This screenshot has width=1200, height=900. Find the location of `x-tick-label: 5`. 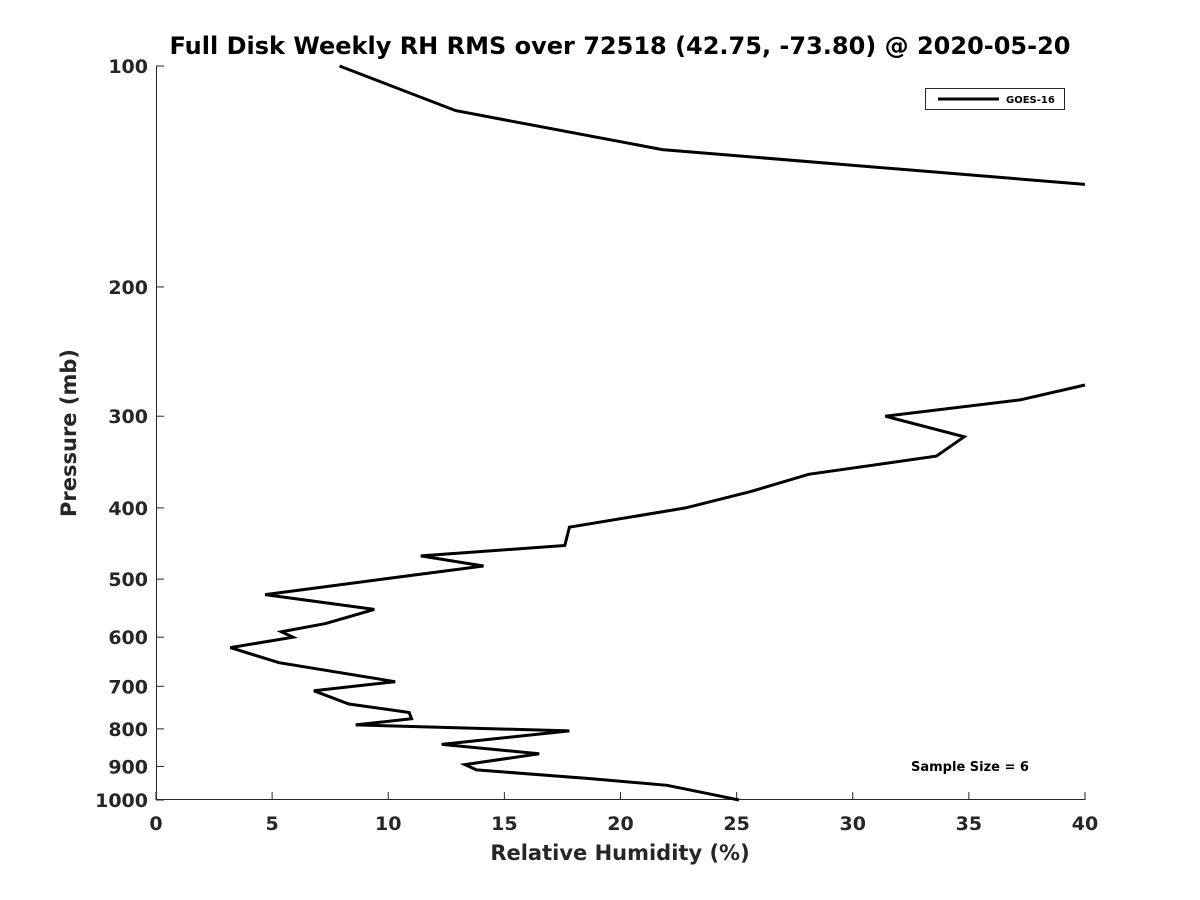

x-tick-label: 5 is located at coordinates (272, 824).